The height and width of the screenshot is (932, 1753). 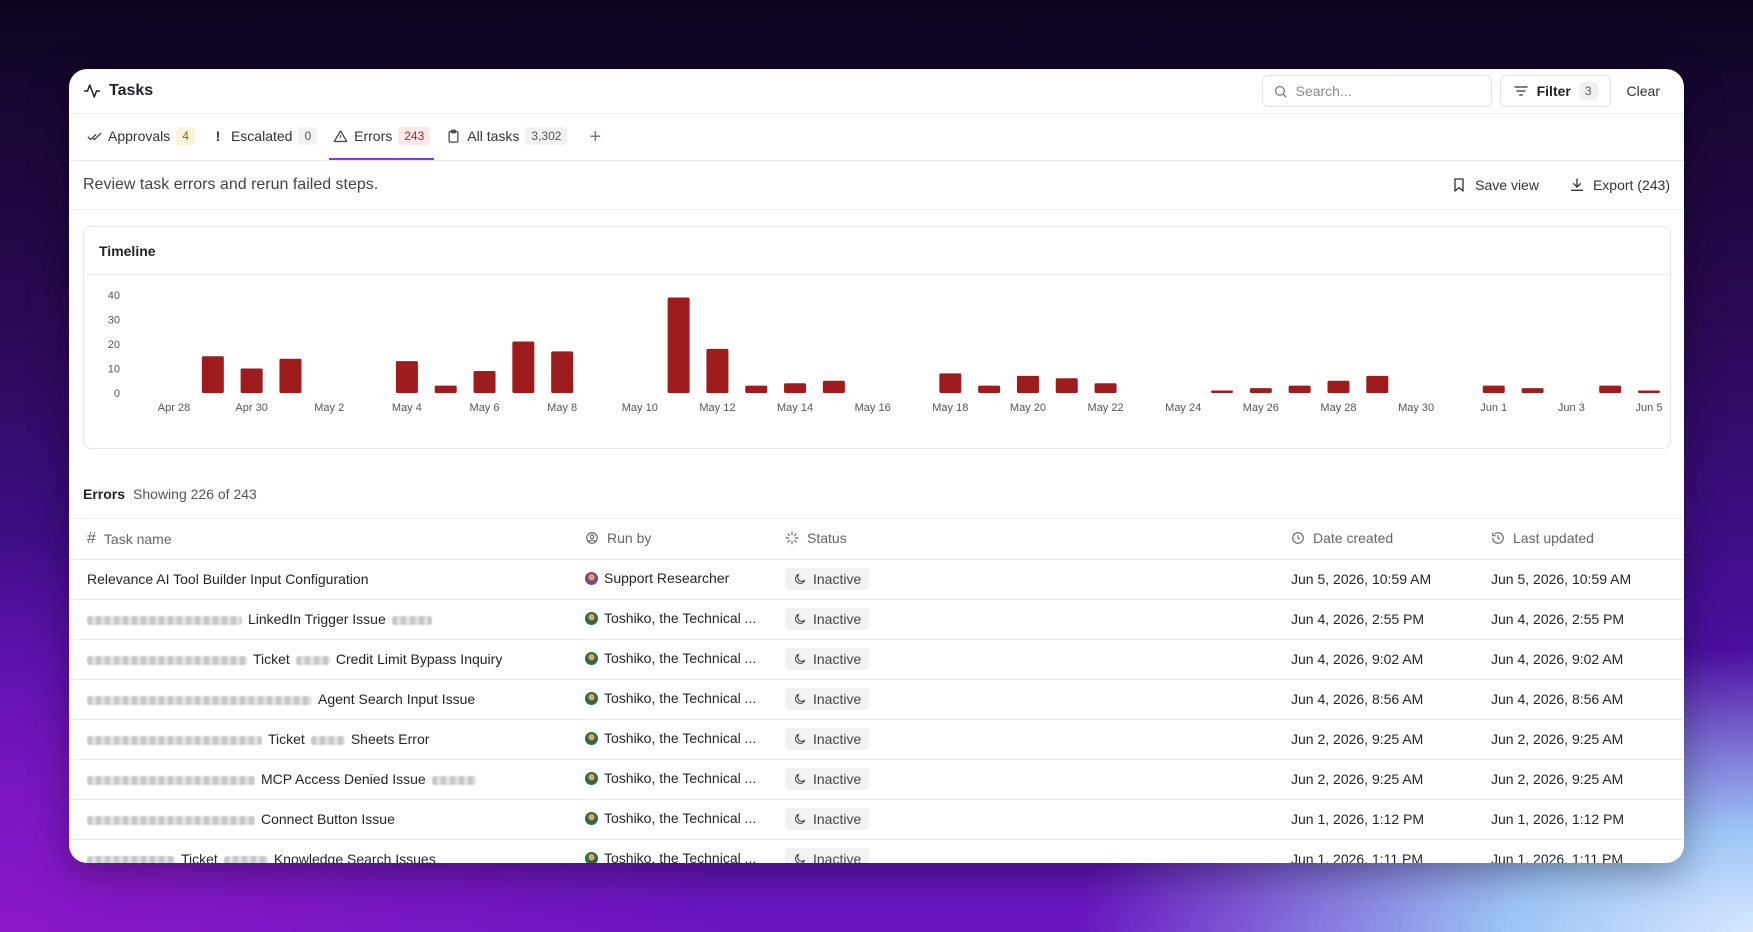 I want to click on column-label: Last updated, so click(x=1553, y=537).